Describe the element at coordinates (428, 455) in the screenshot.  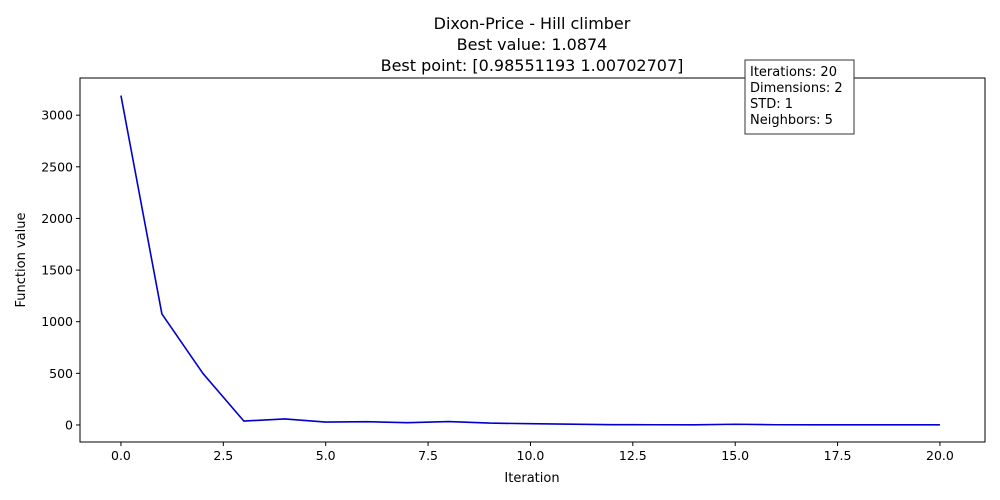
I see `x-tick-label: 7.5` at that location.